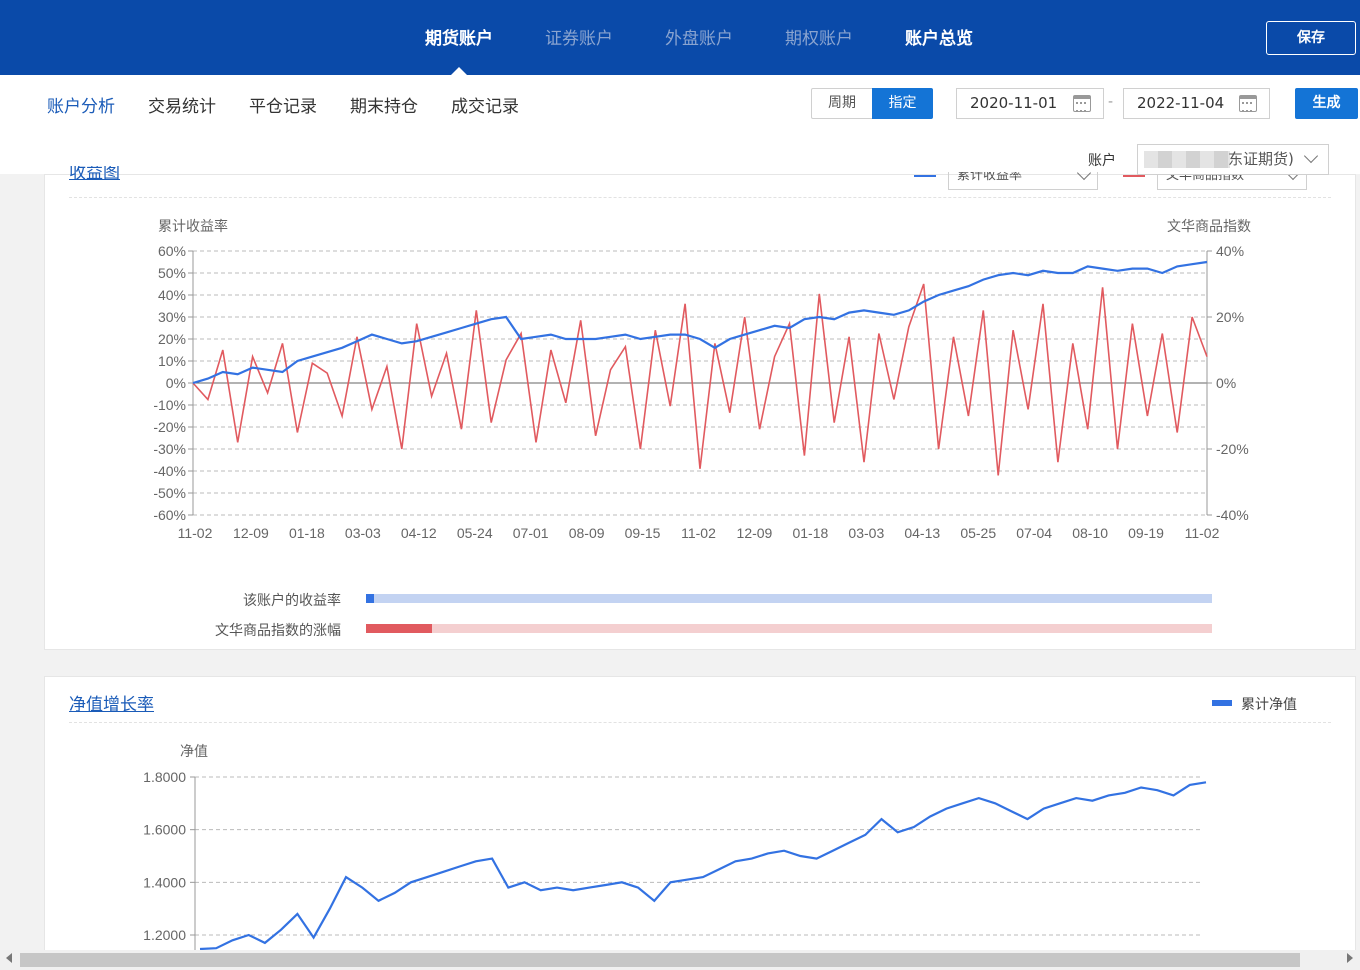  I want to click on top-nav-bar, so click(680, 37).